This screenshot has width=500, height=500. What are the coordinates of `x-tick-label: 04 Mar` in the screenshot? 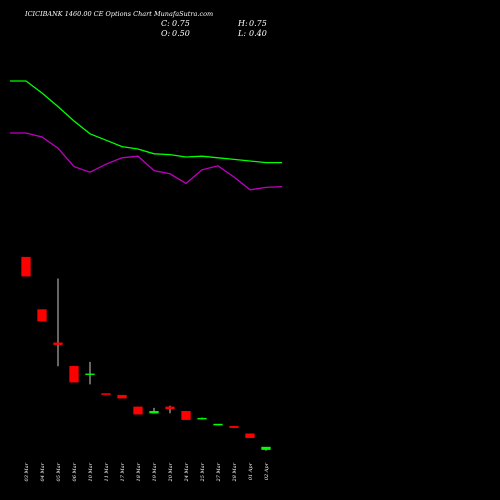 It's located at (43, 471).